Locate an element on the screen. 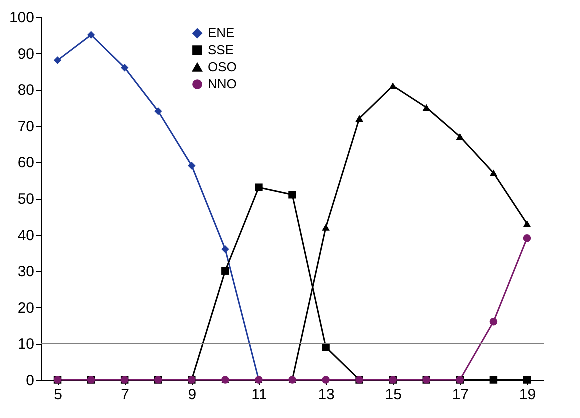 The image size is (580, 418). legend-label: SSE is located at coordinates (221, 50).